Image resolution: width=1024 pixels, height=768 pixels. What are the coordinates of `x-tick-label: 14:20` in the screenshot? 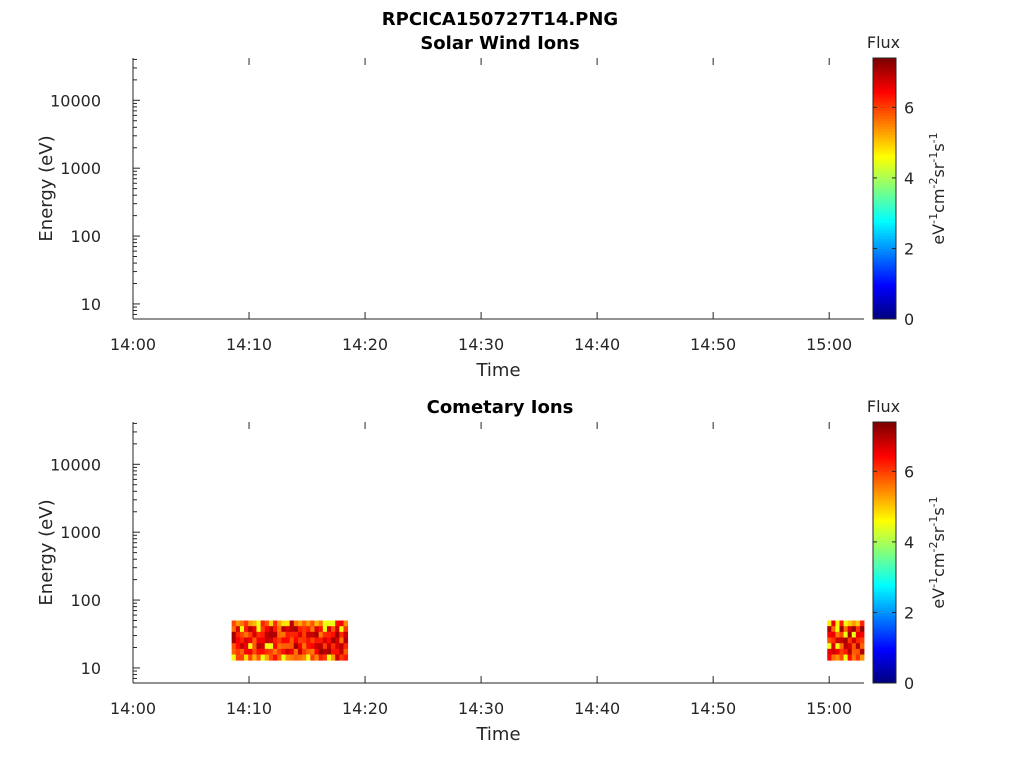 It's located at (365, 344).